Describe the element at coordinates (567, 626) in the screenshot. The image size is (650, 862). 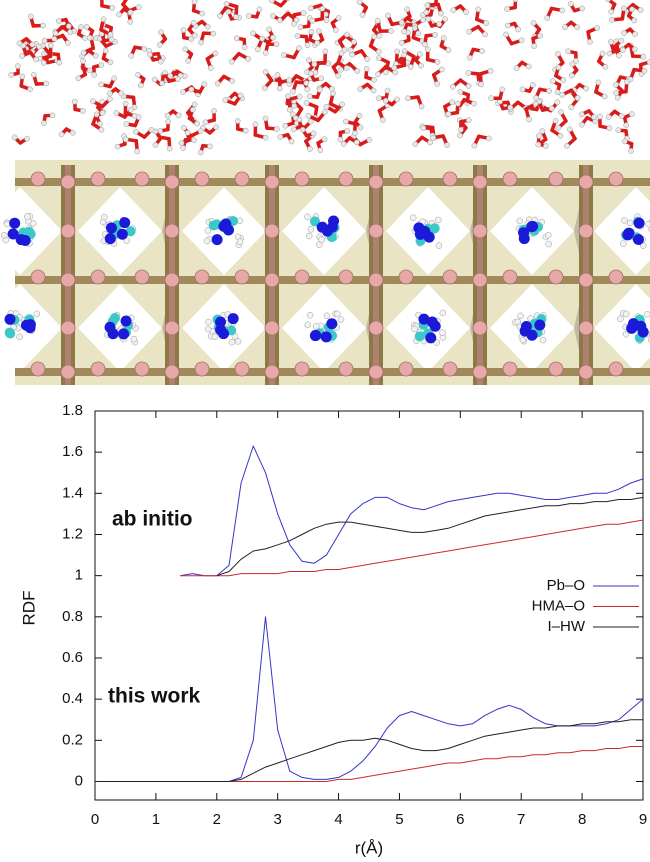
I see `legend-label: I–HW` at that location.